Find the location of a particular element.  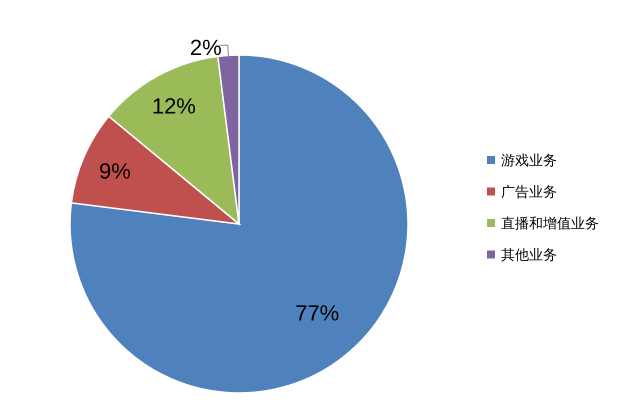

data-label: 2% is located at coordinates (206, 47).